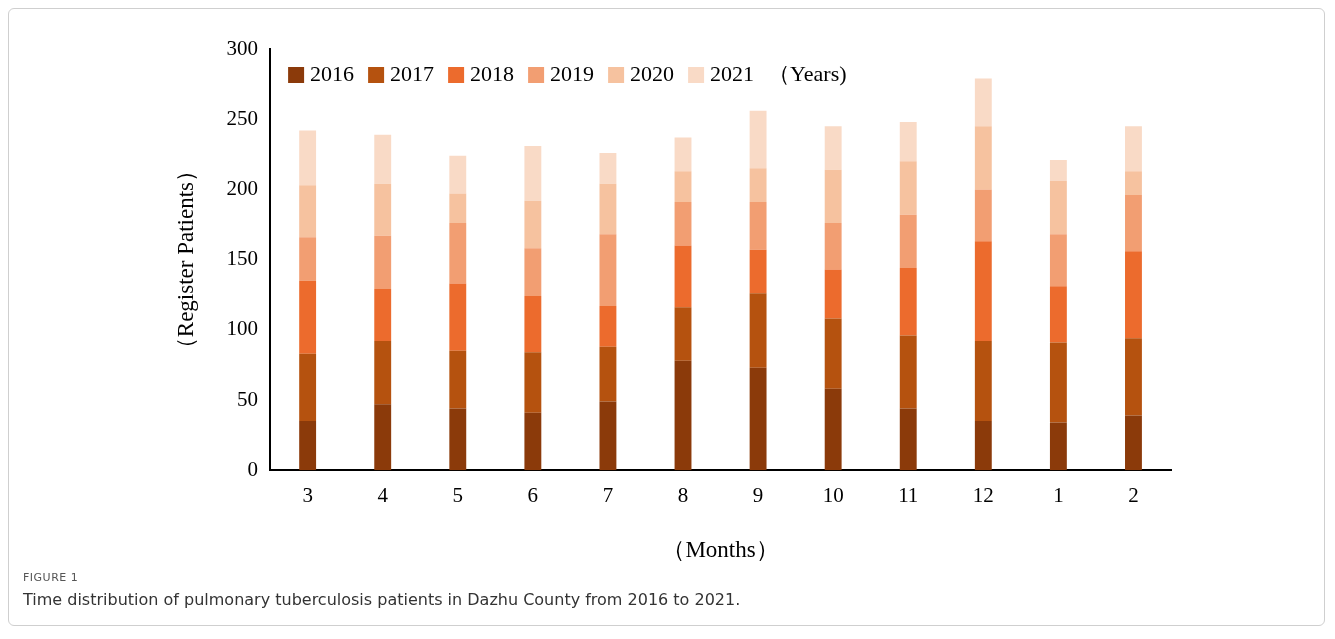 The image size is (1335, 639). I want to click on x-tick-label: 6, so click(533, 495).